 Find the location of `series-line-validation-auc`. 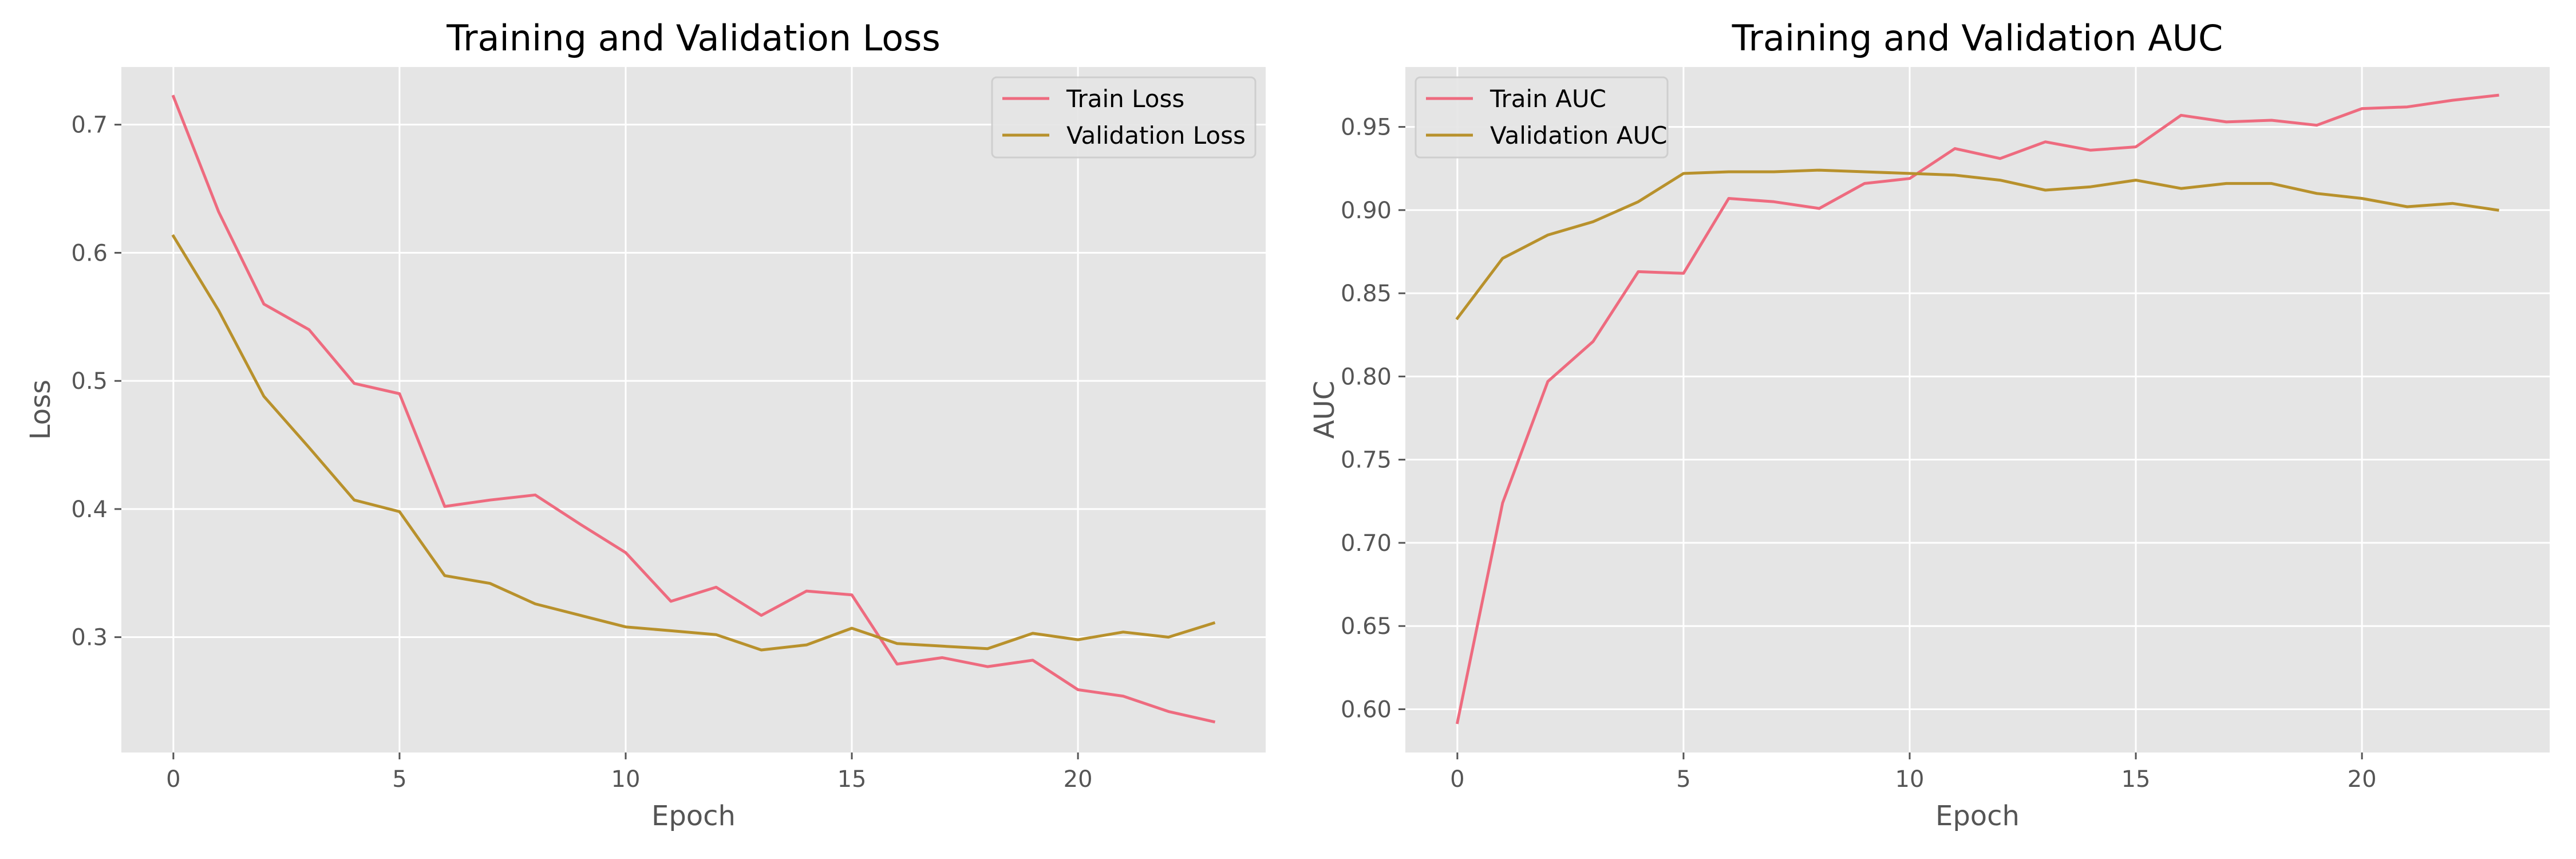

series-line-validation-auc is located at coordinates (1977, 245).